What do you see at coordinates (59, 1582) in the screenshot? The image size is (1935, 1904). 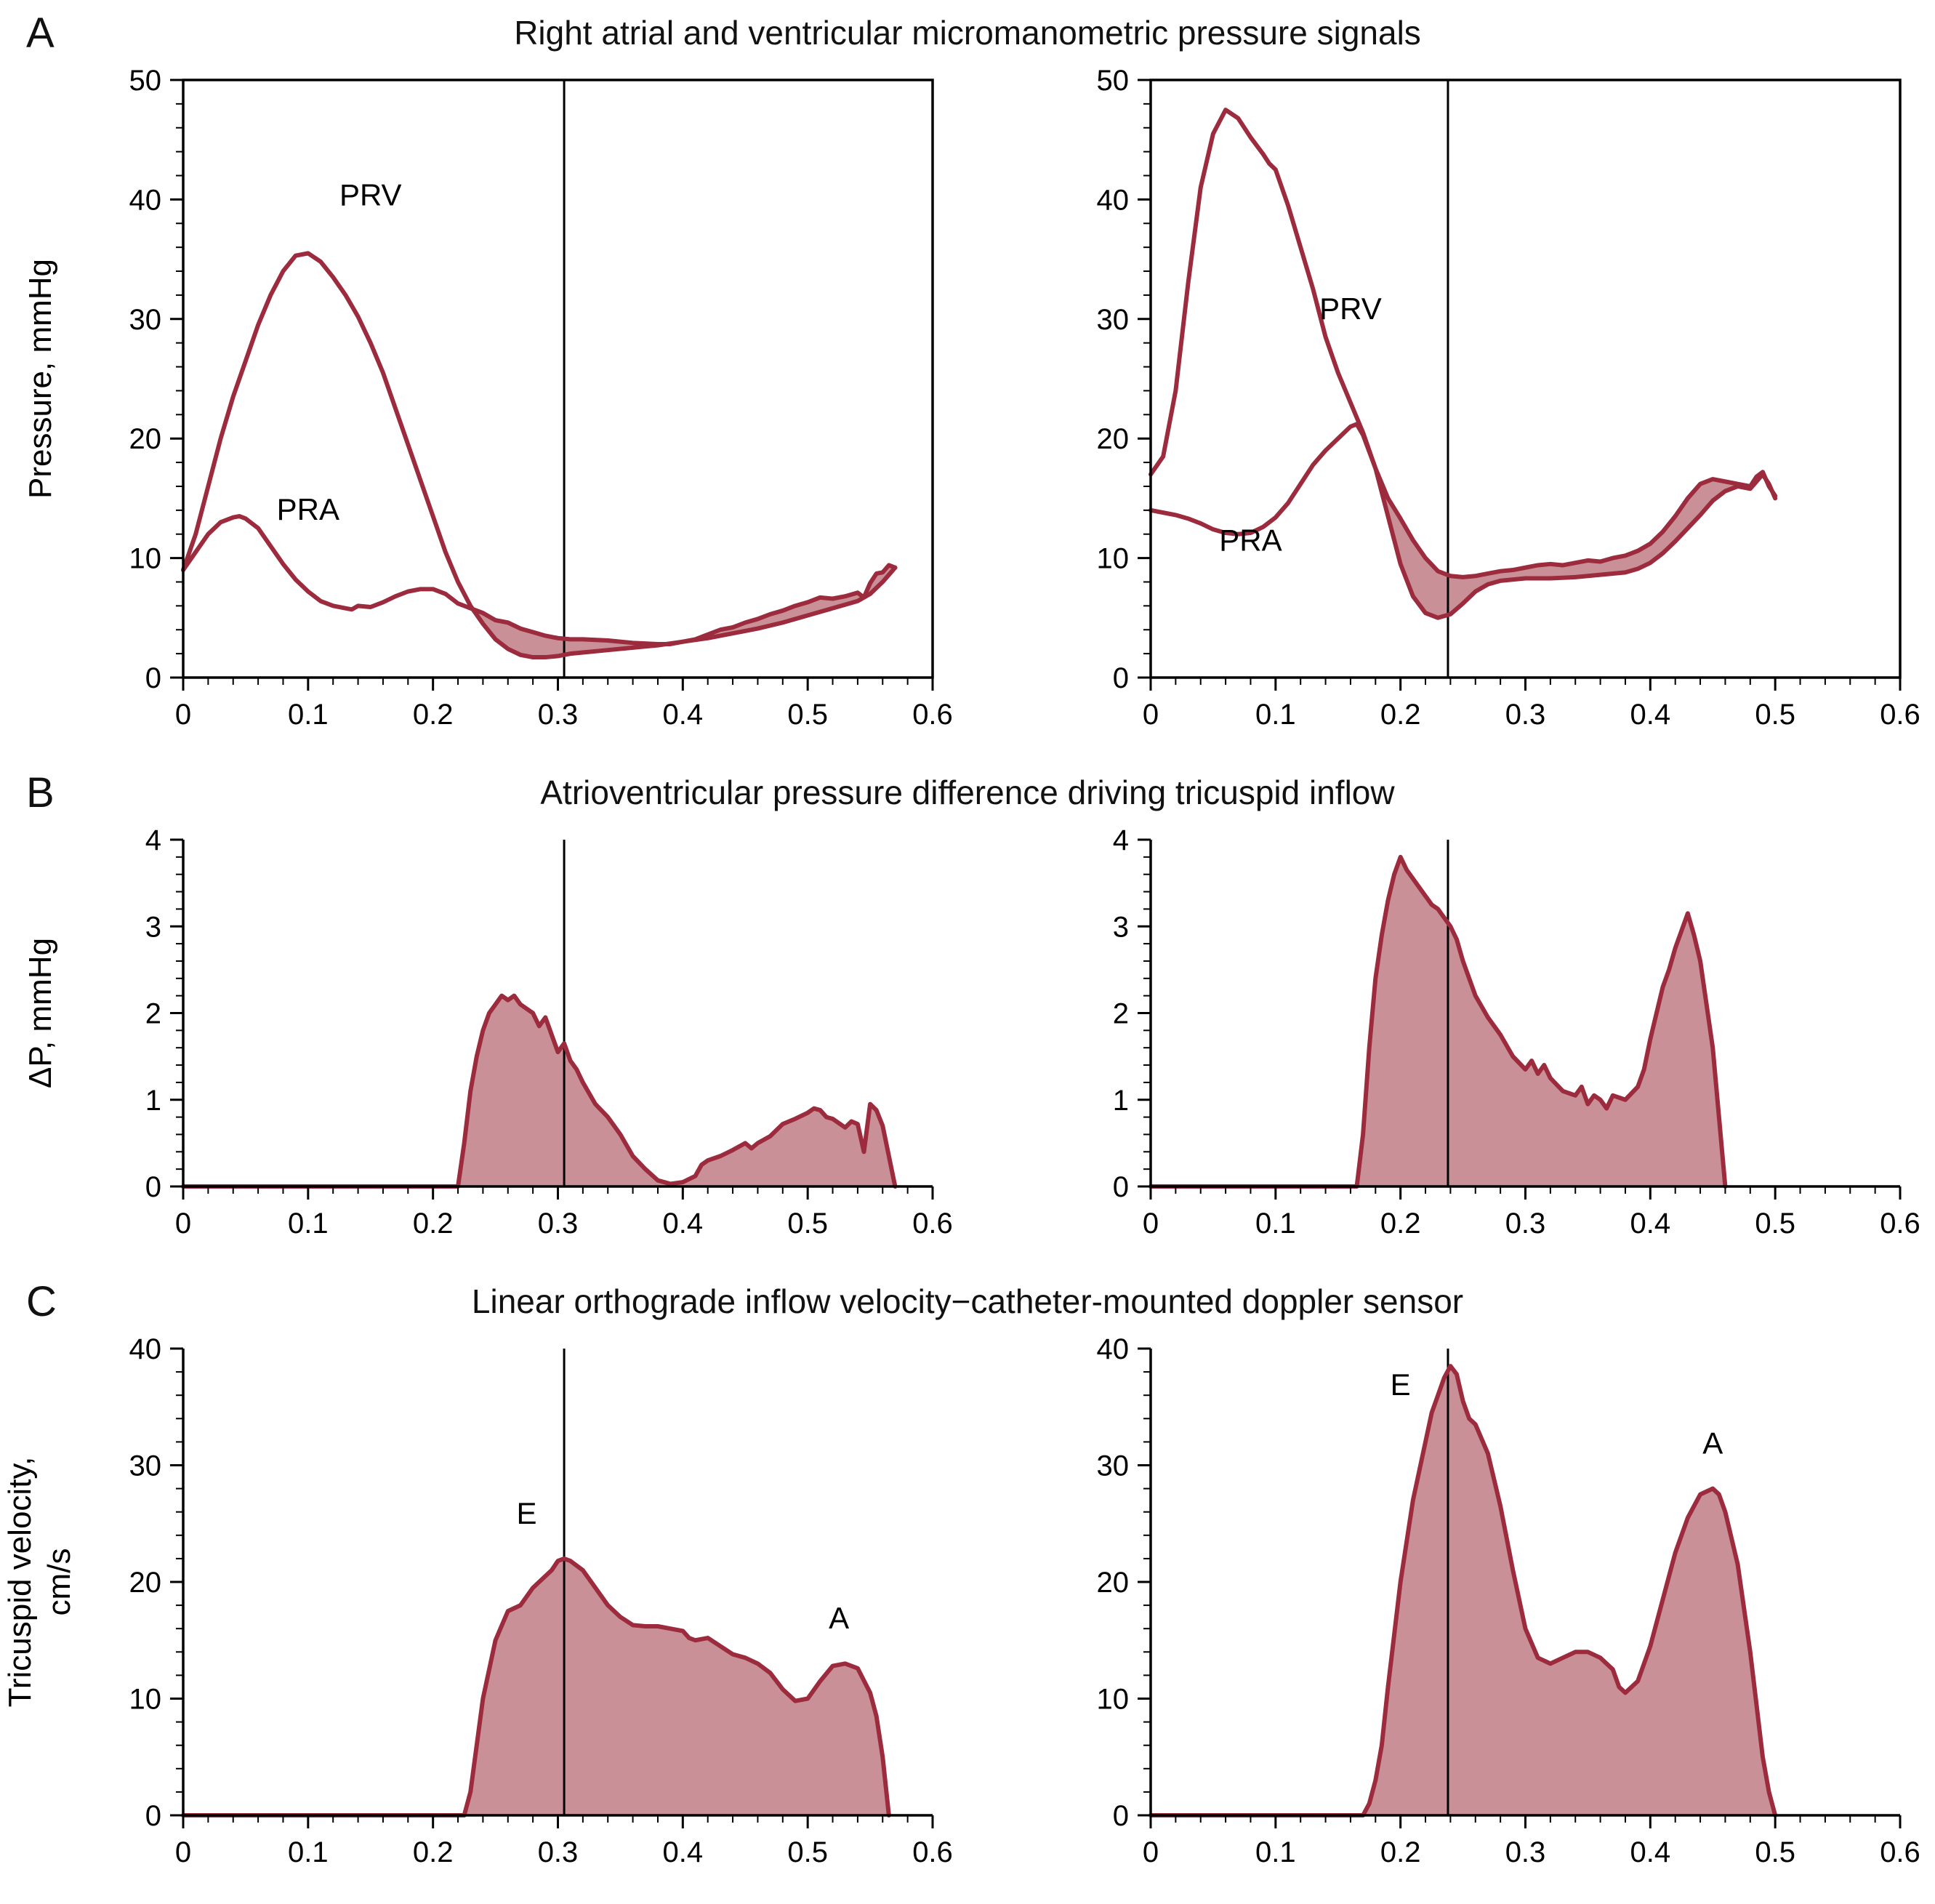 I see `svg-text: cm/s` at bounding box center [59, 1582].